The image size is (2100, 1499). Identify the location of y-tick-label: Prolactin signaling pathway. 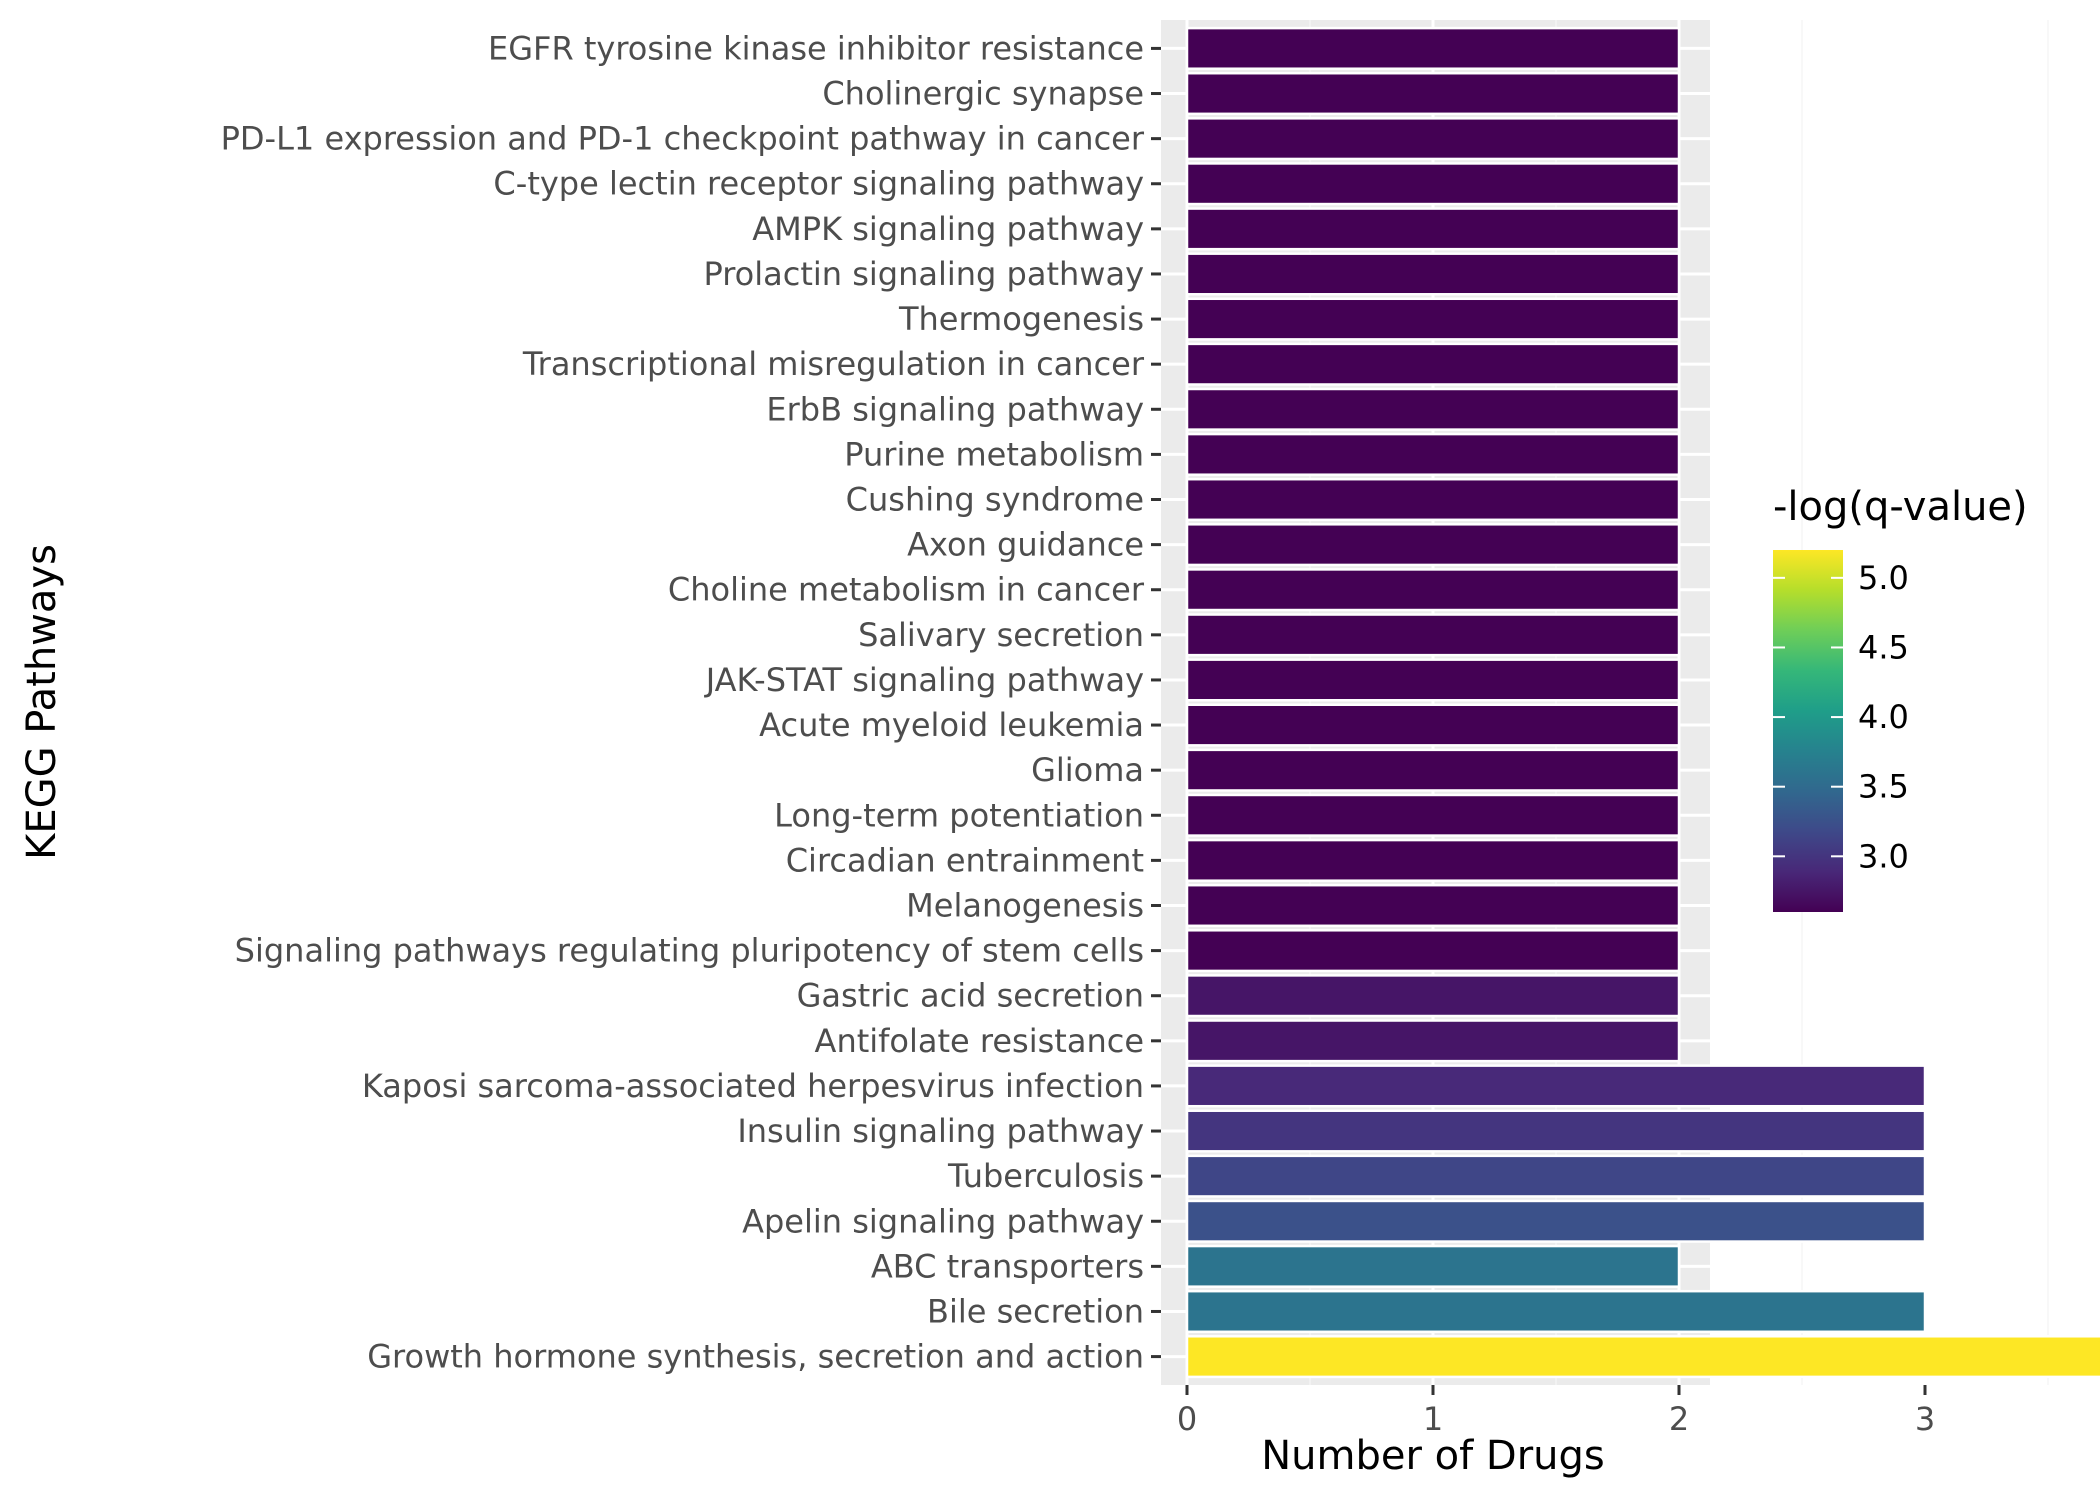
(923, 274).